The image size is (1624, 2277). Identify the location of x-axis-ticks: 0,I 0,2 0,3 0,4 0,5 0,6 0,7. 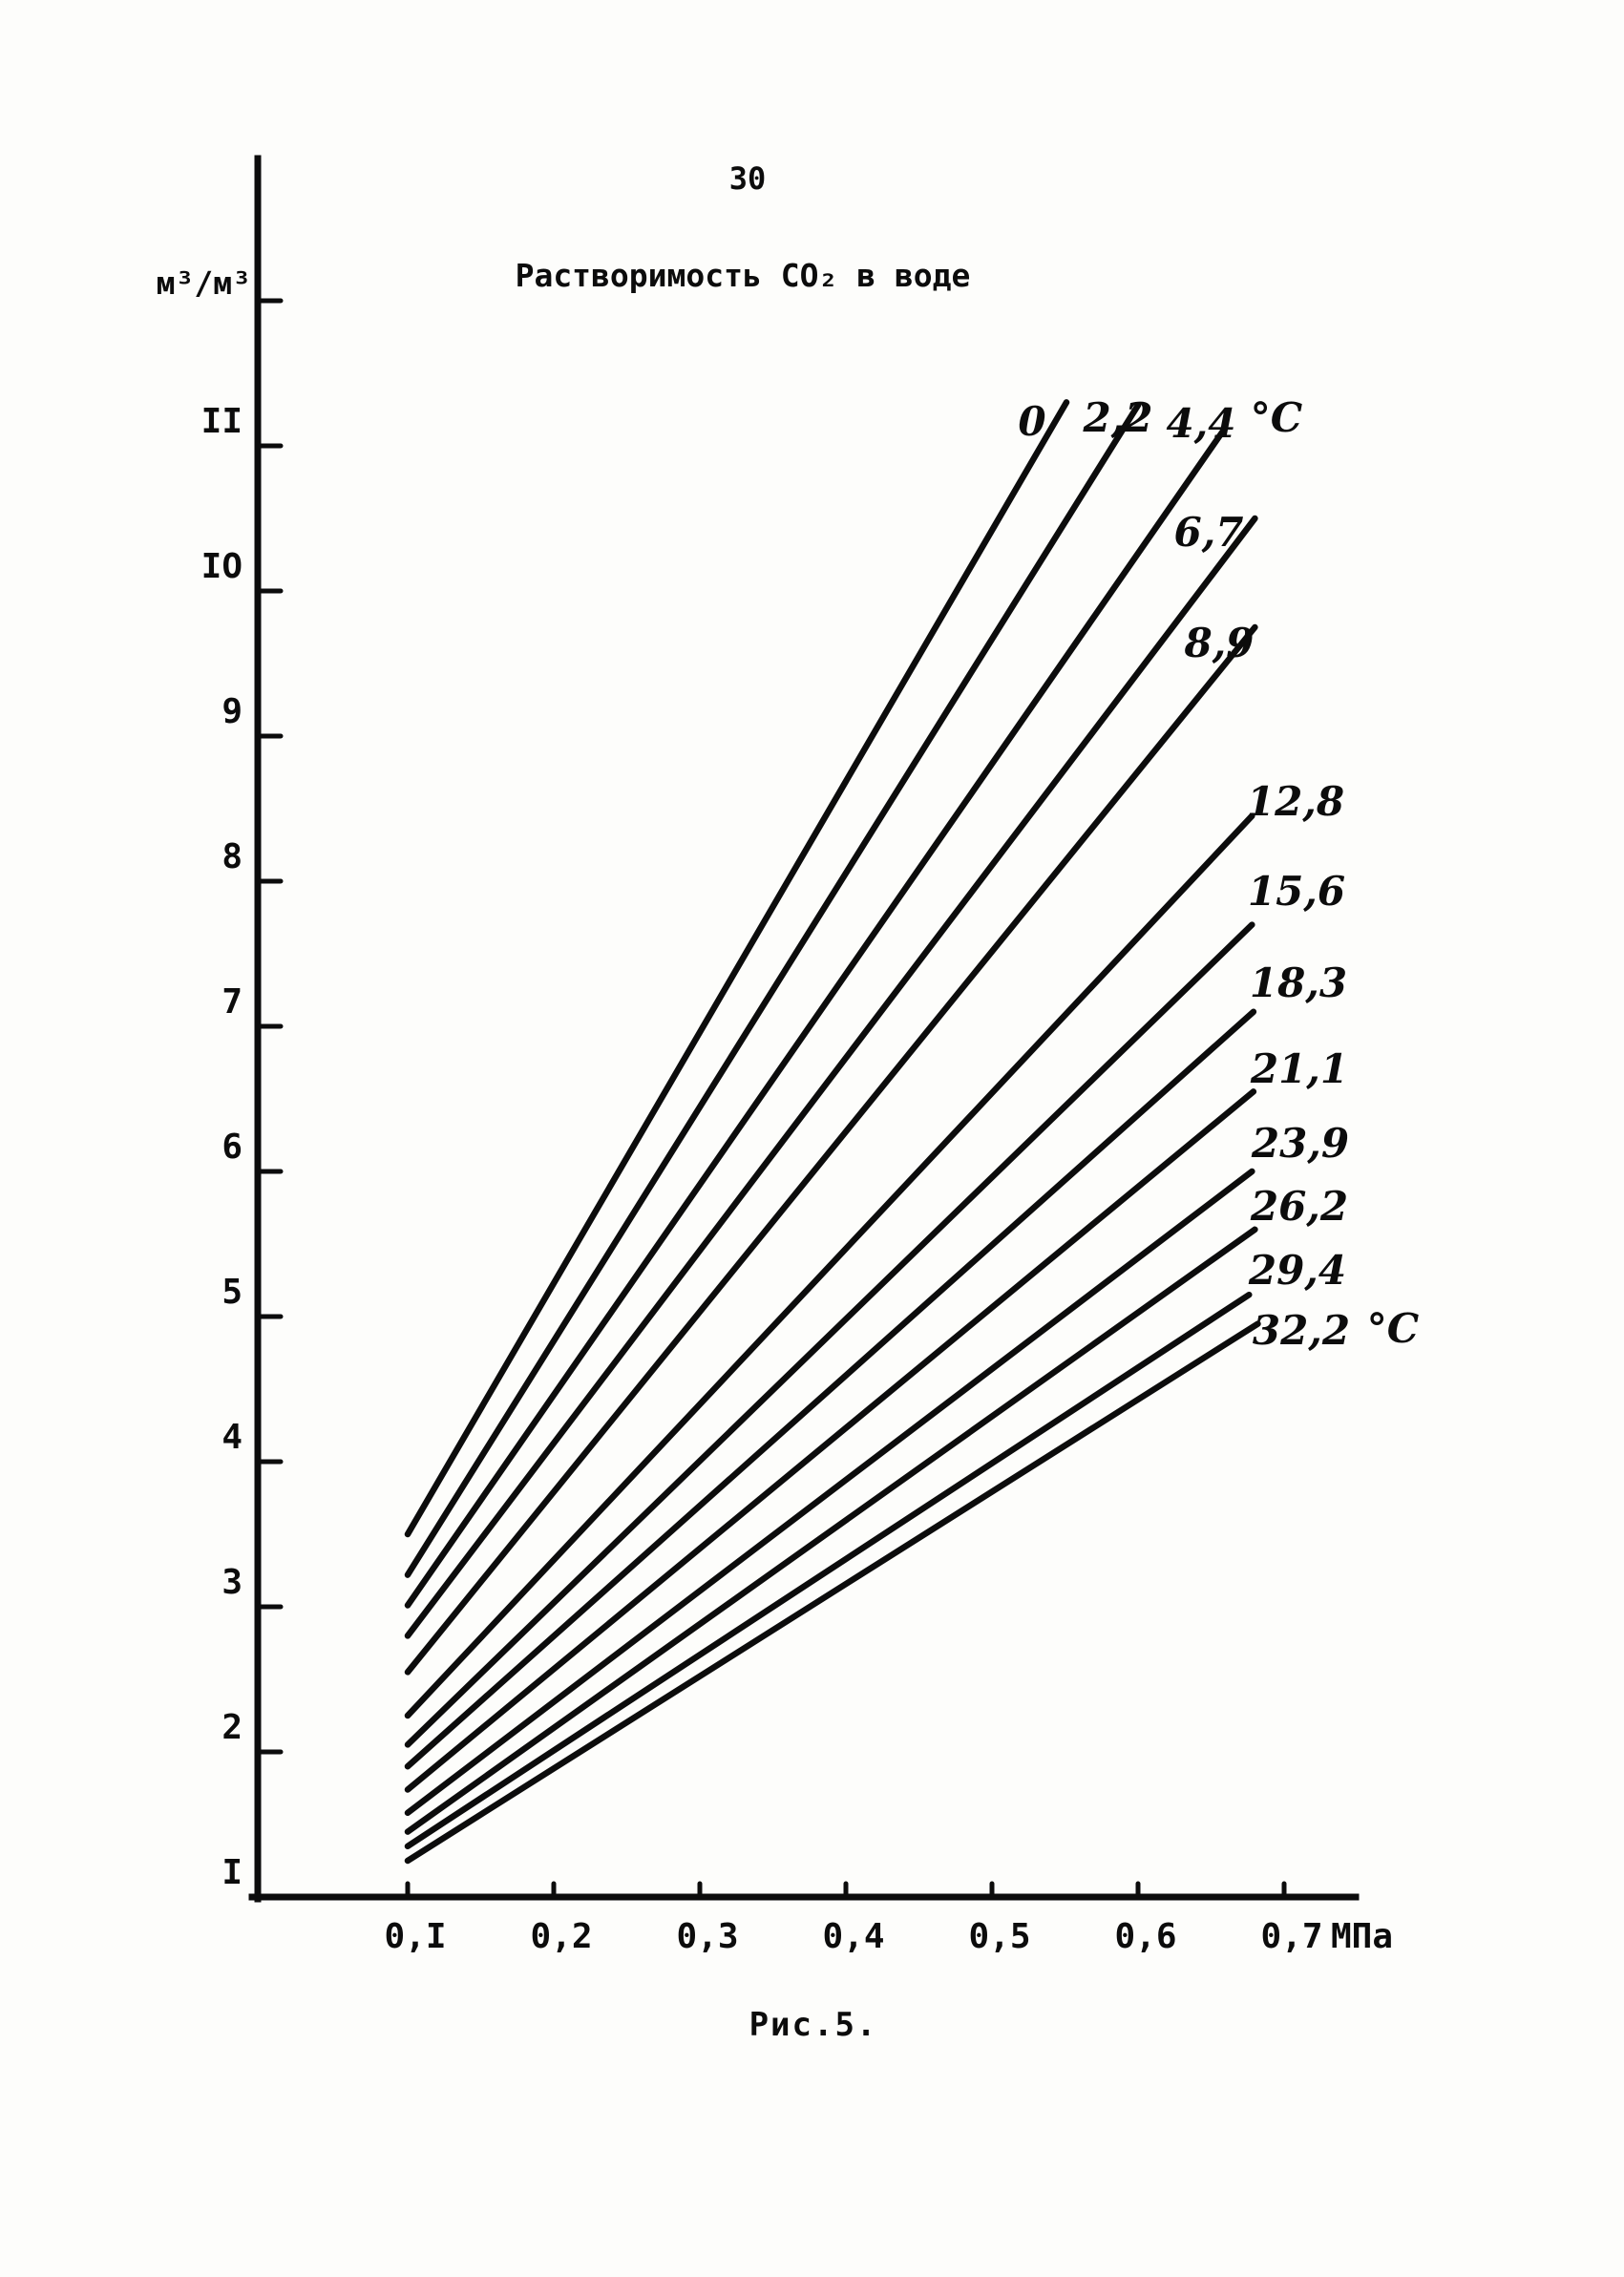
(853, 1918).